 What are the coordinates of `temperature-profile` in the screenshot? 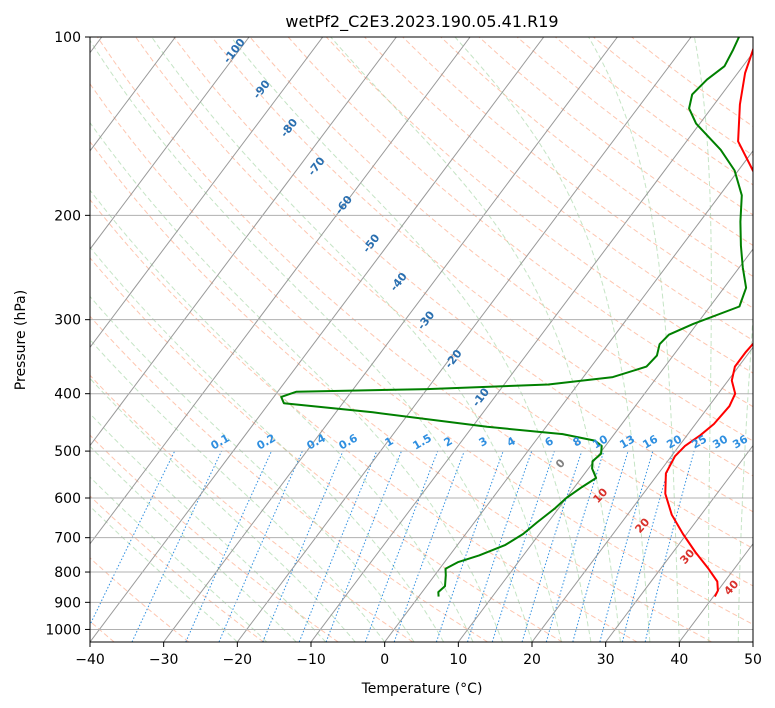 It's located at (708, 322).